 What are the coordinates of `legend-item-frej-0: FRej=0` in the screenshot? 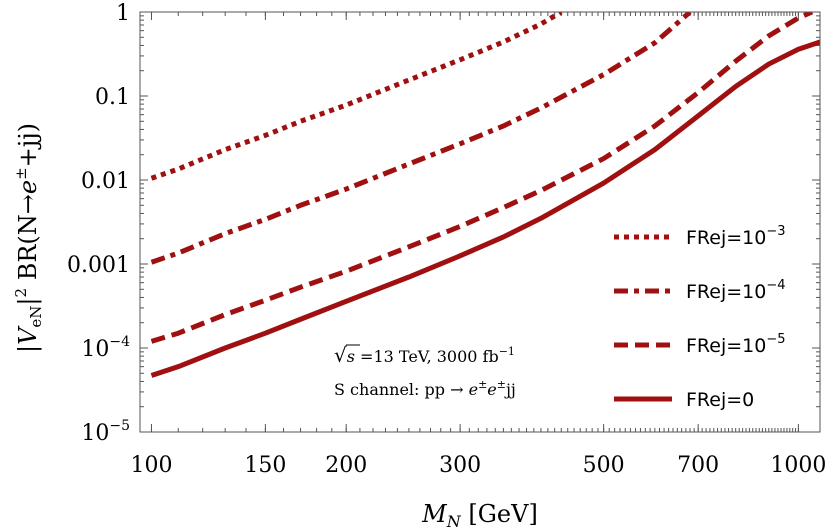 It's located at (684, 400).